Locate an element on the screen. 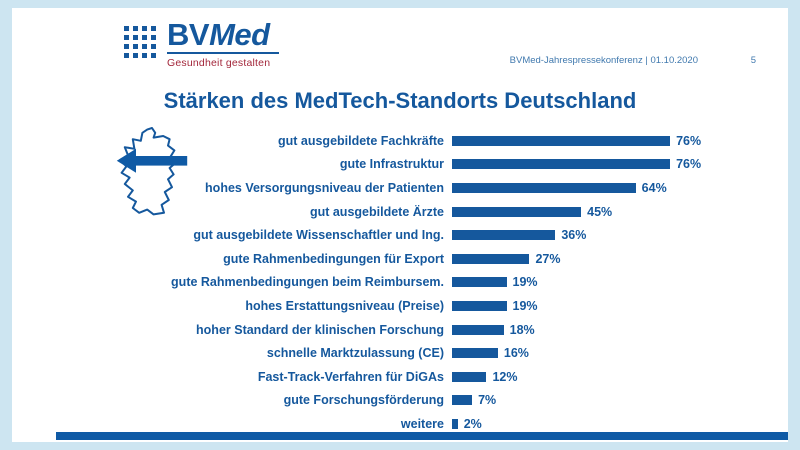 This screenshot has height=450, width=800. bar-label: gute Forschungsförderung is located at coordinates (363, 400).